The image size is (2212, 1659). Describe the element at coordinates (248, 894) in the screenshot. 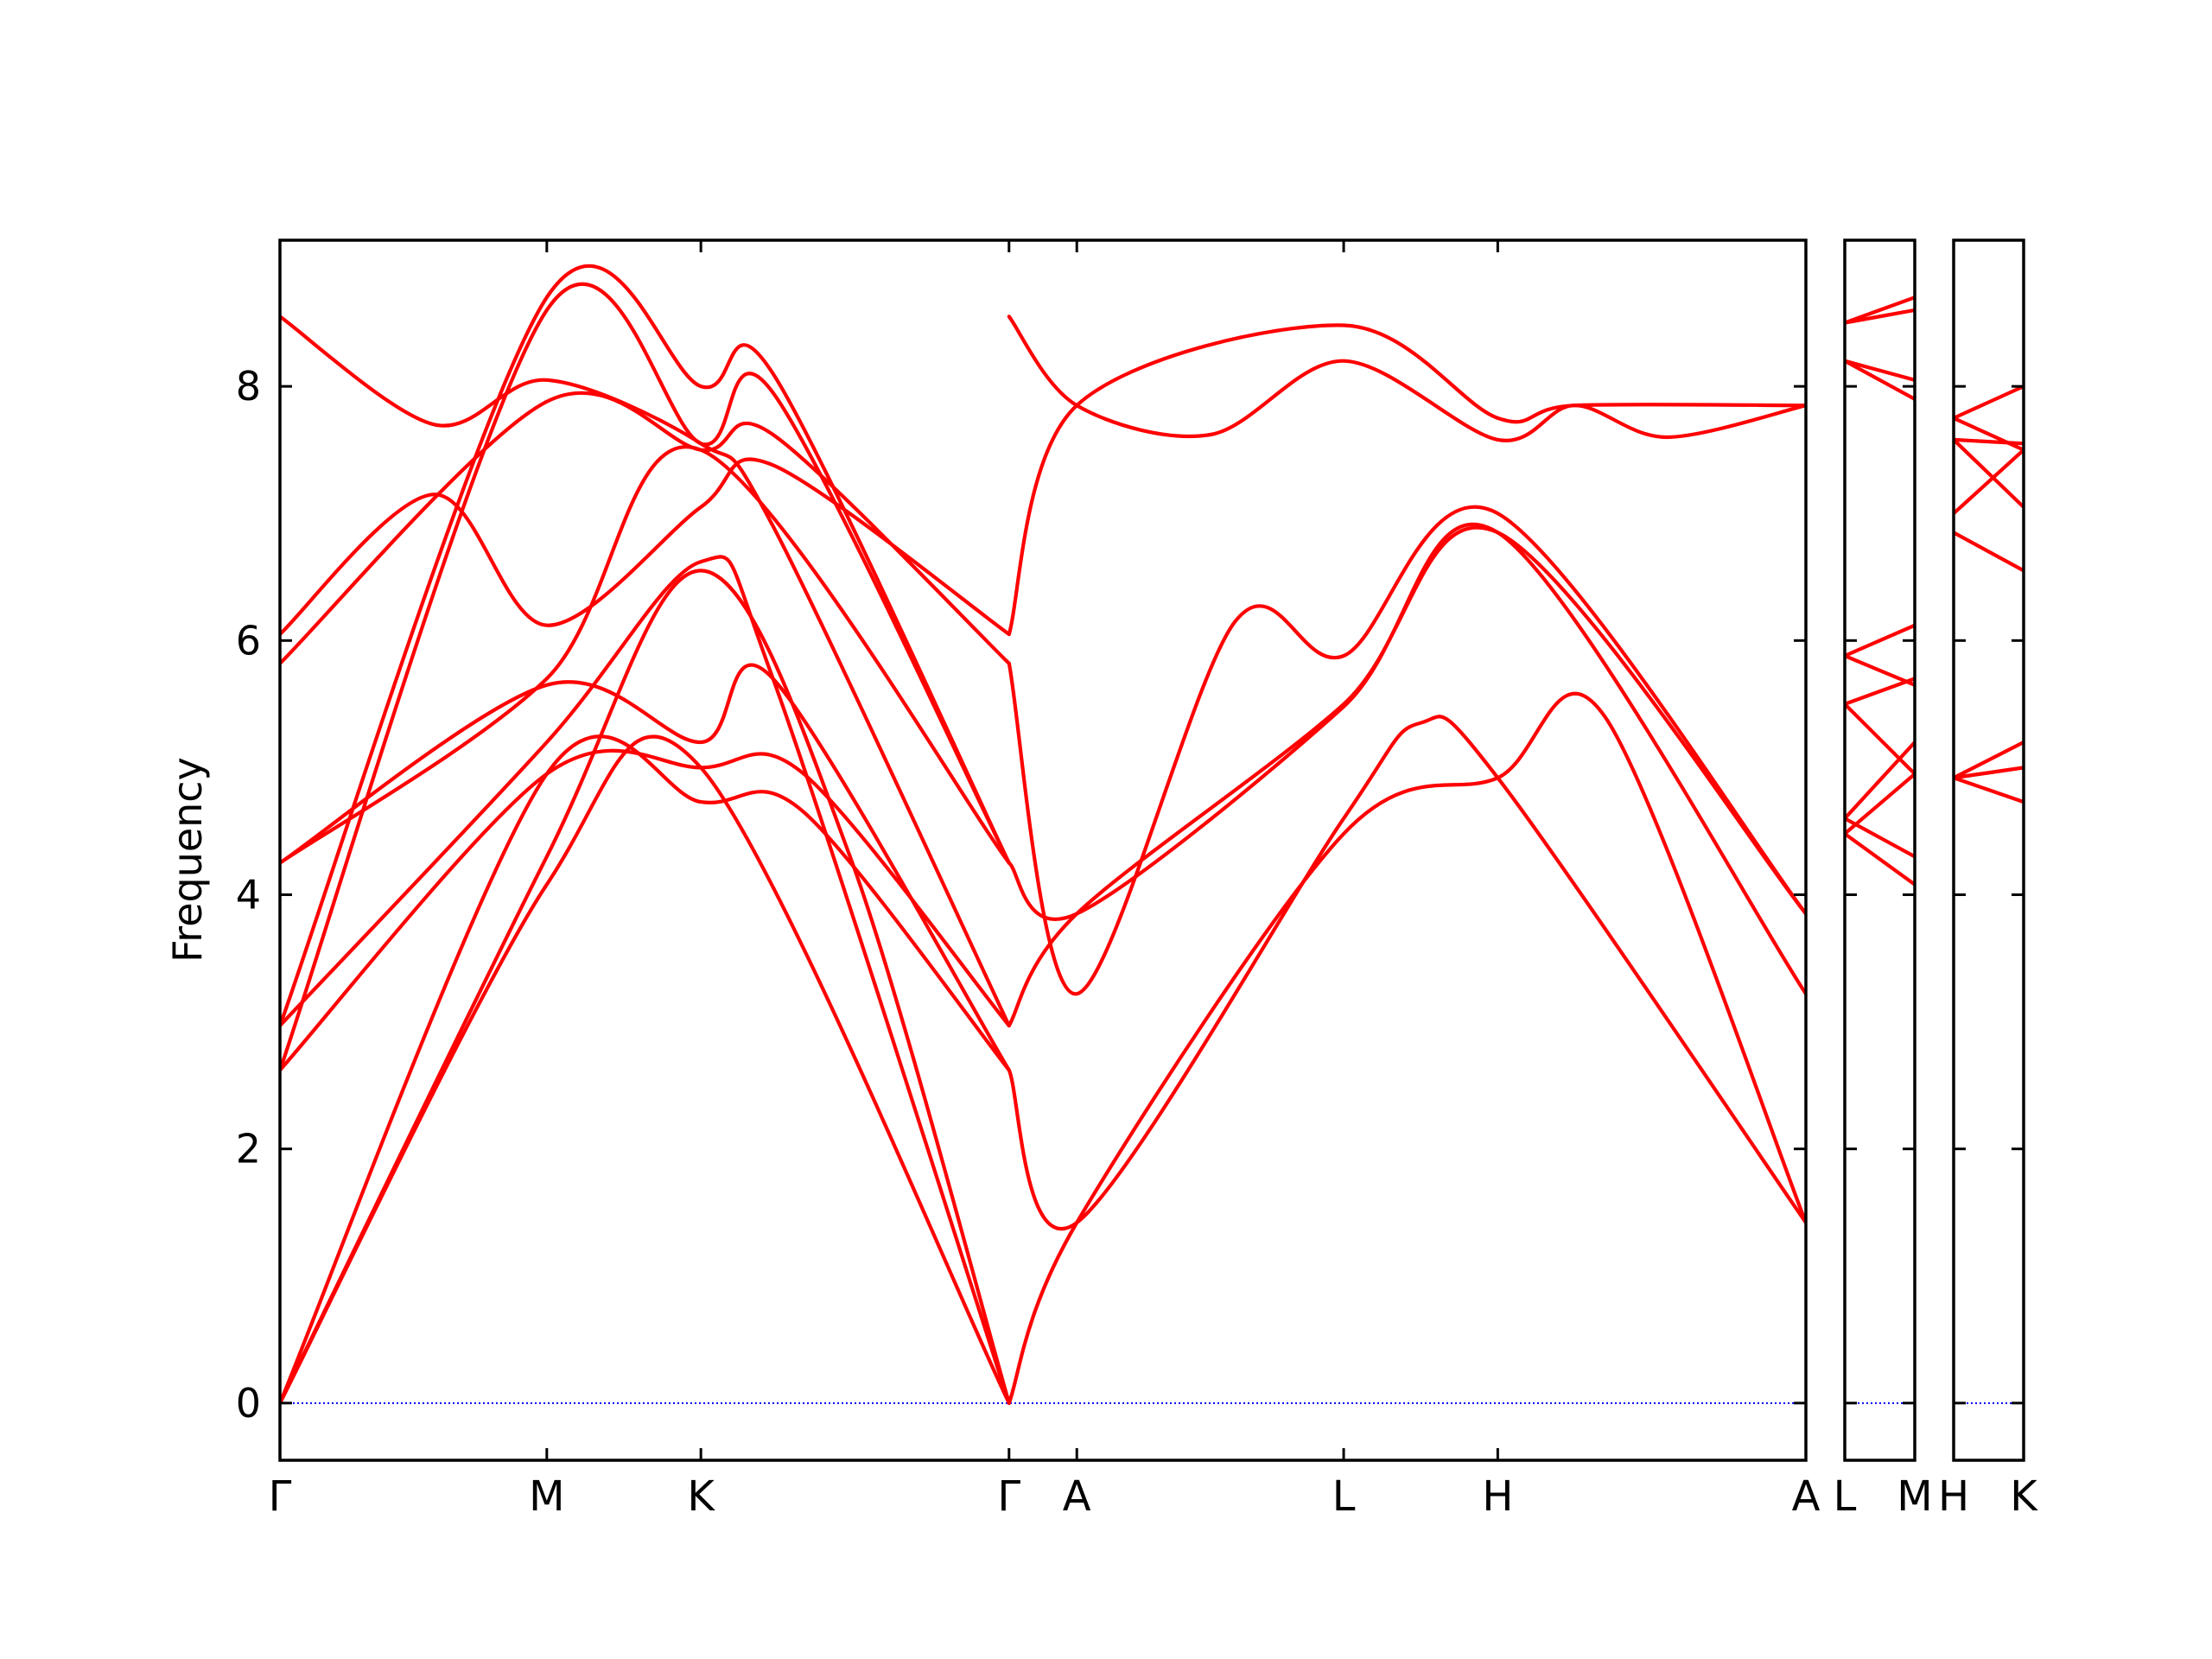

I see `y-tick-label: 4` at that location.